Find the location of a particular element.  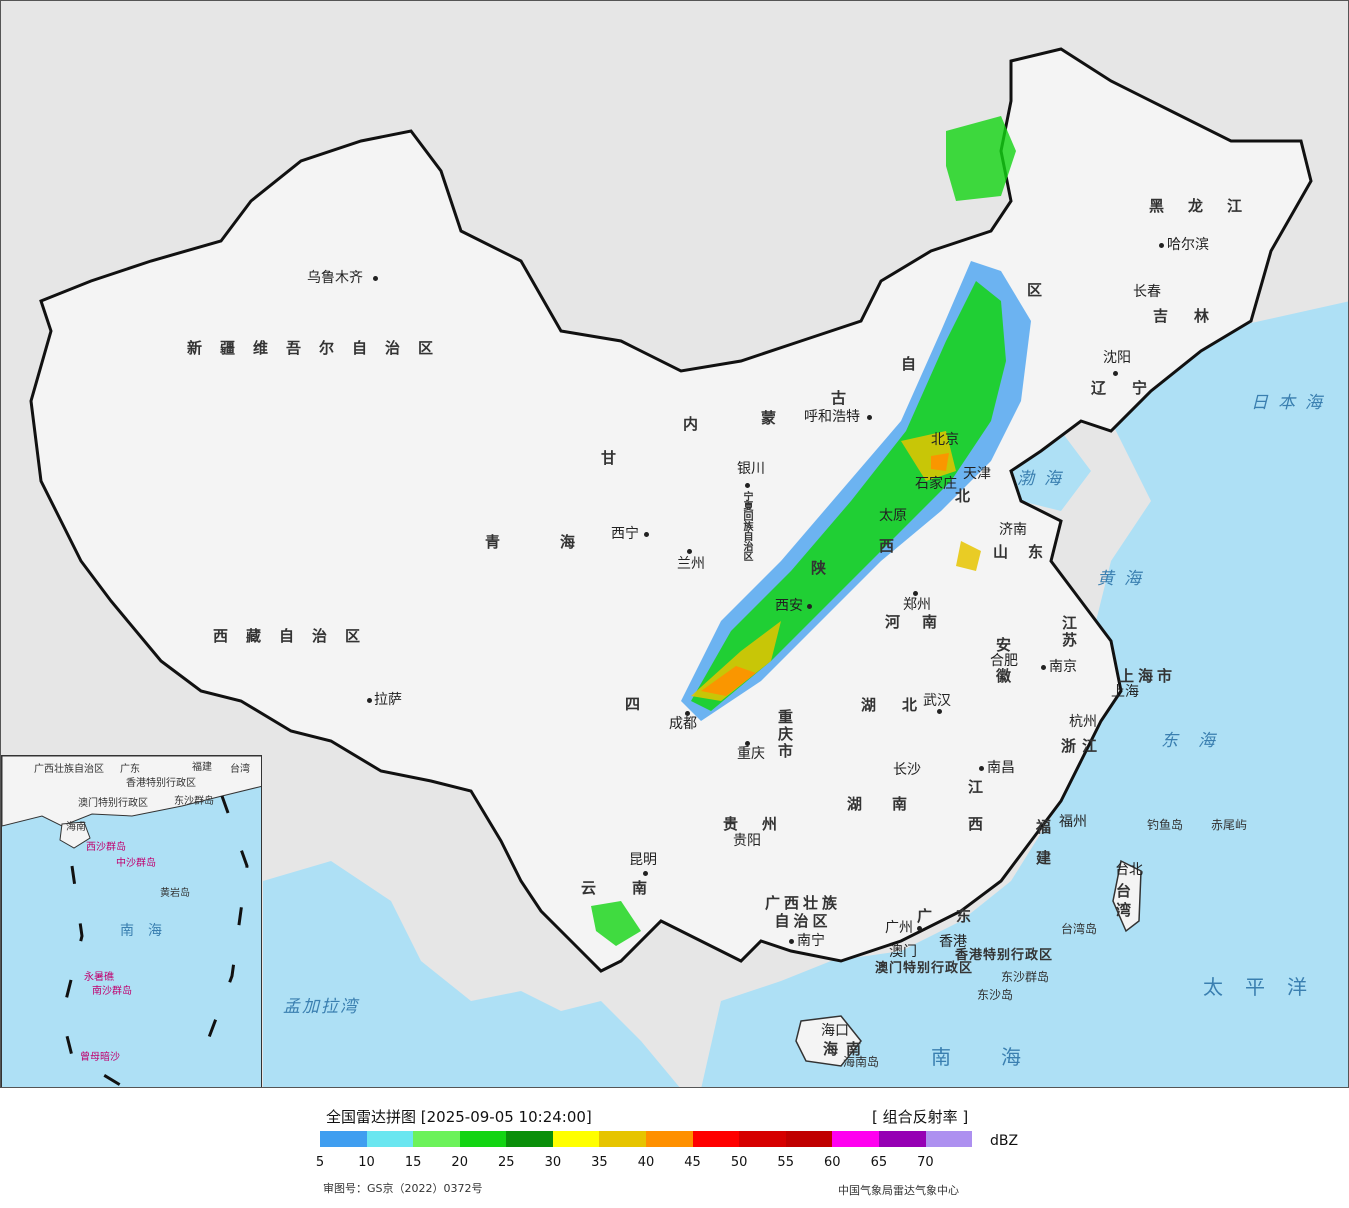

city-tianjin: 天津 is located at coordinates (977, 474).